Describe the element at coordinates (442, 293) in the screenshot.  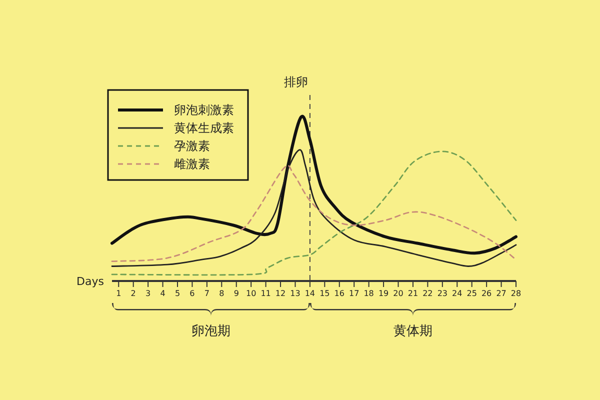
I see `x-tick-label: 23` at that location.